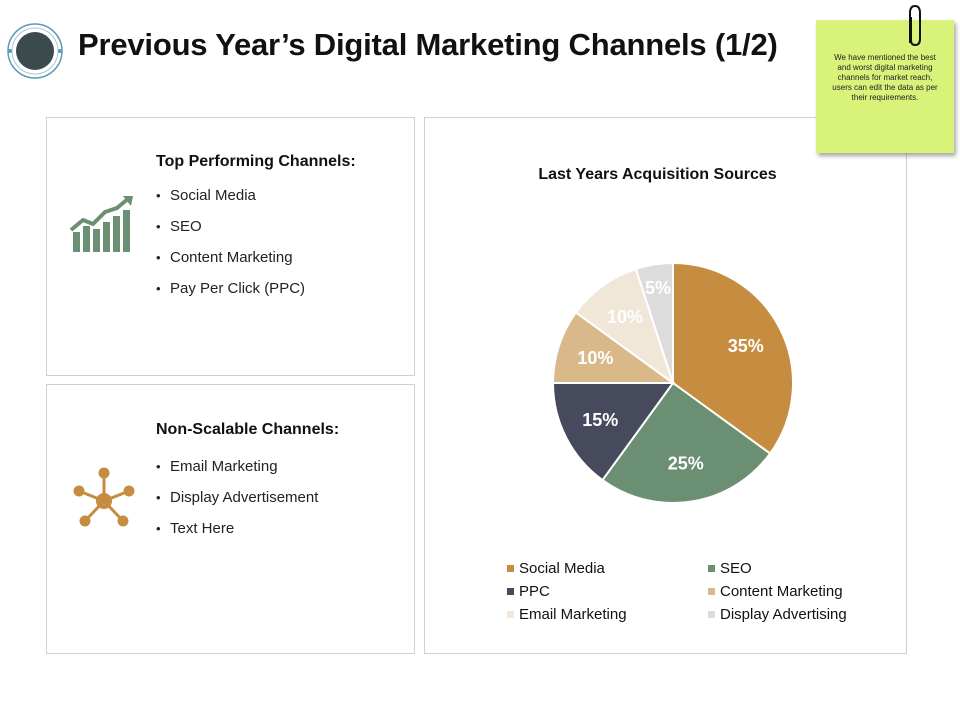  I want to click on legend-item: Email Marketing, so click(607, 614).